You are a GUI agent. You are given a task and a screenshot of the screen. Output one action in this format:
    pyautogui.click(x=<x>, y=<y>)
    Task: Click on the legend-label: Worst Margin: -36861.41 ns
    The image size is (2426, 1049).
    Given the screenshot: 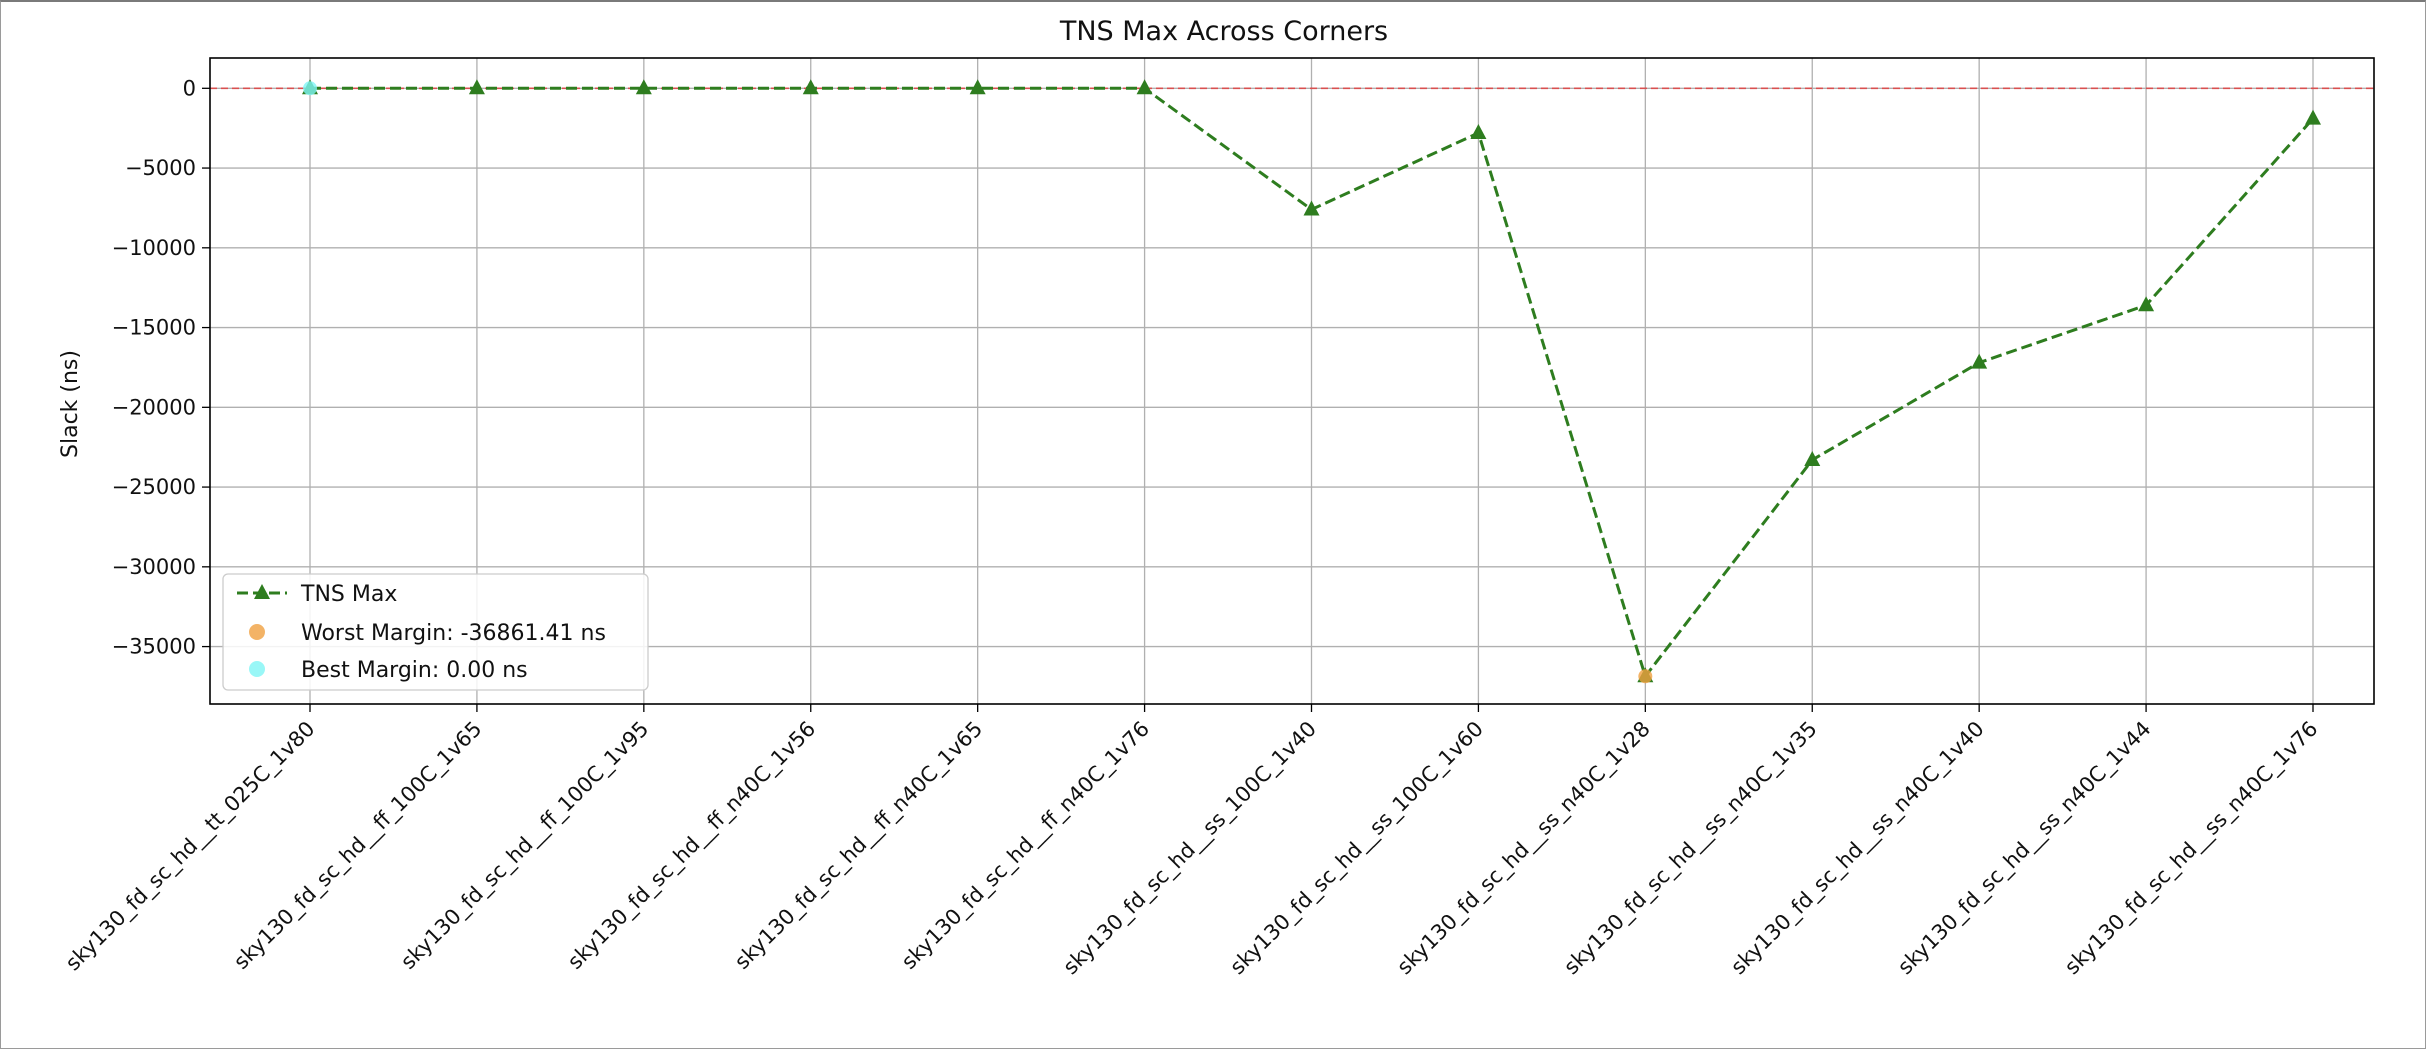 What is the action you would take?
    pyautogui.click(x=453, y=633)
    